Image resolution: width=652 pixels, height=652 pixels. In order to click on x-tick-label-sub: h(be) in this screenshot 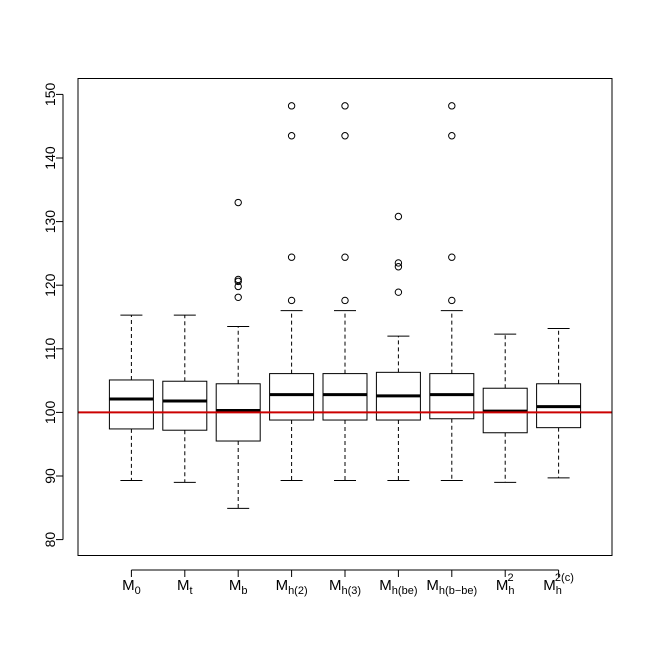, I will do `click(405, 591)`.